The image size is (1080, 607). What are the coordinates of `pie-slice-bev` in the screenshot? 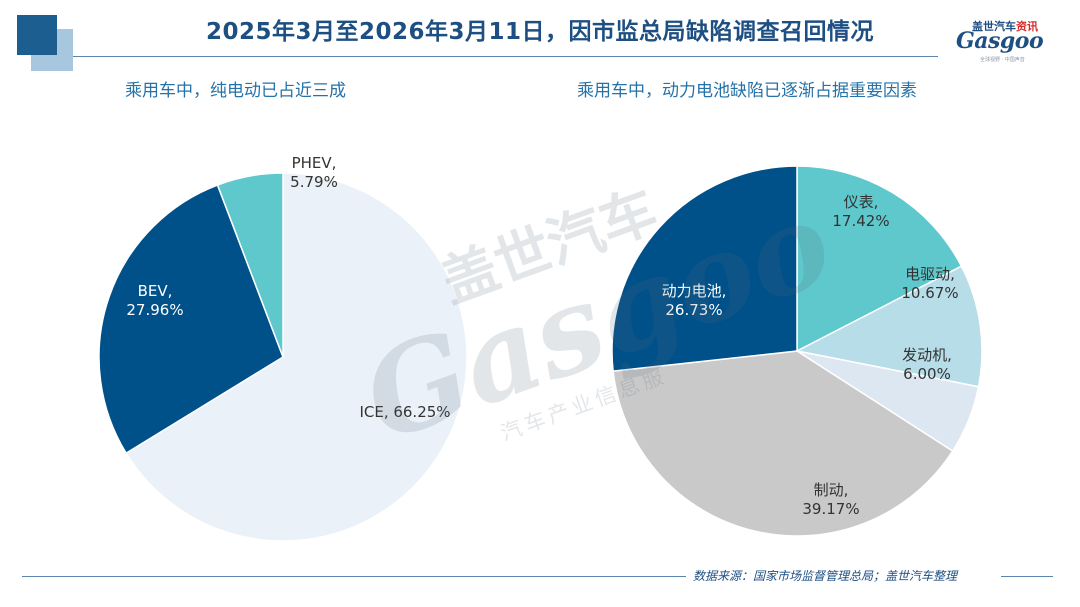 It's located at (191, 319).